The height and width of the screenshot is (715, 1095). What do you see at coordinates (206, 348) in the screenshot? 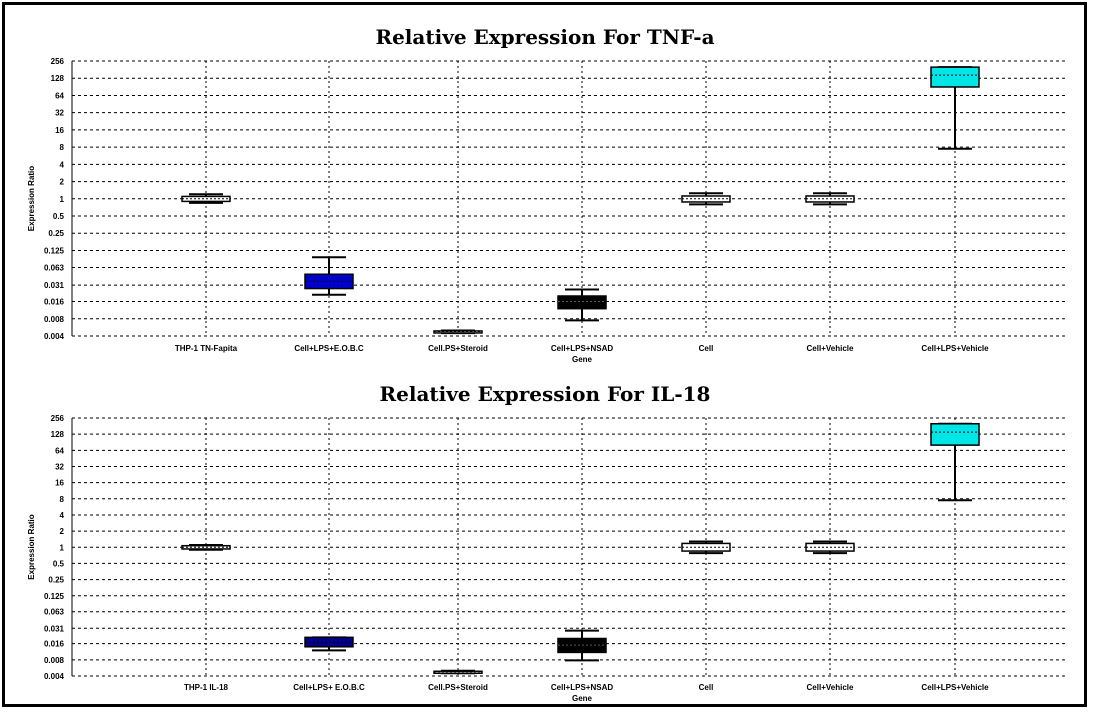
I see `x-tick-label: THP-1 TN-Fapita` at bounding box center [206, 348].